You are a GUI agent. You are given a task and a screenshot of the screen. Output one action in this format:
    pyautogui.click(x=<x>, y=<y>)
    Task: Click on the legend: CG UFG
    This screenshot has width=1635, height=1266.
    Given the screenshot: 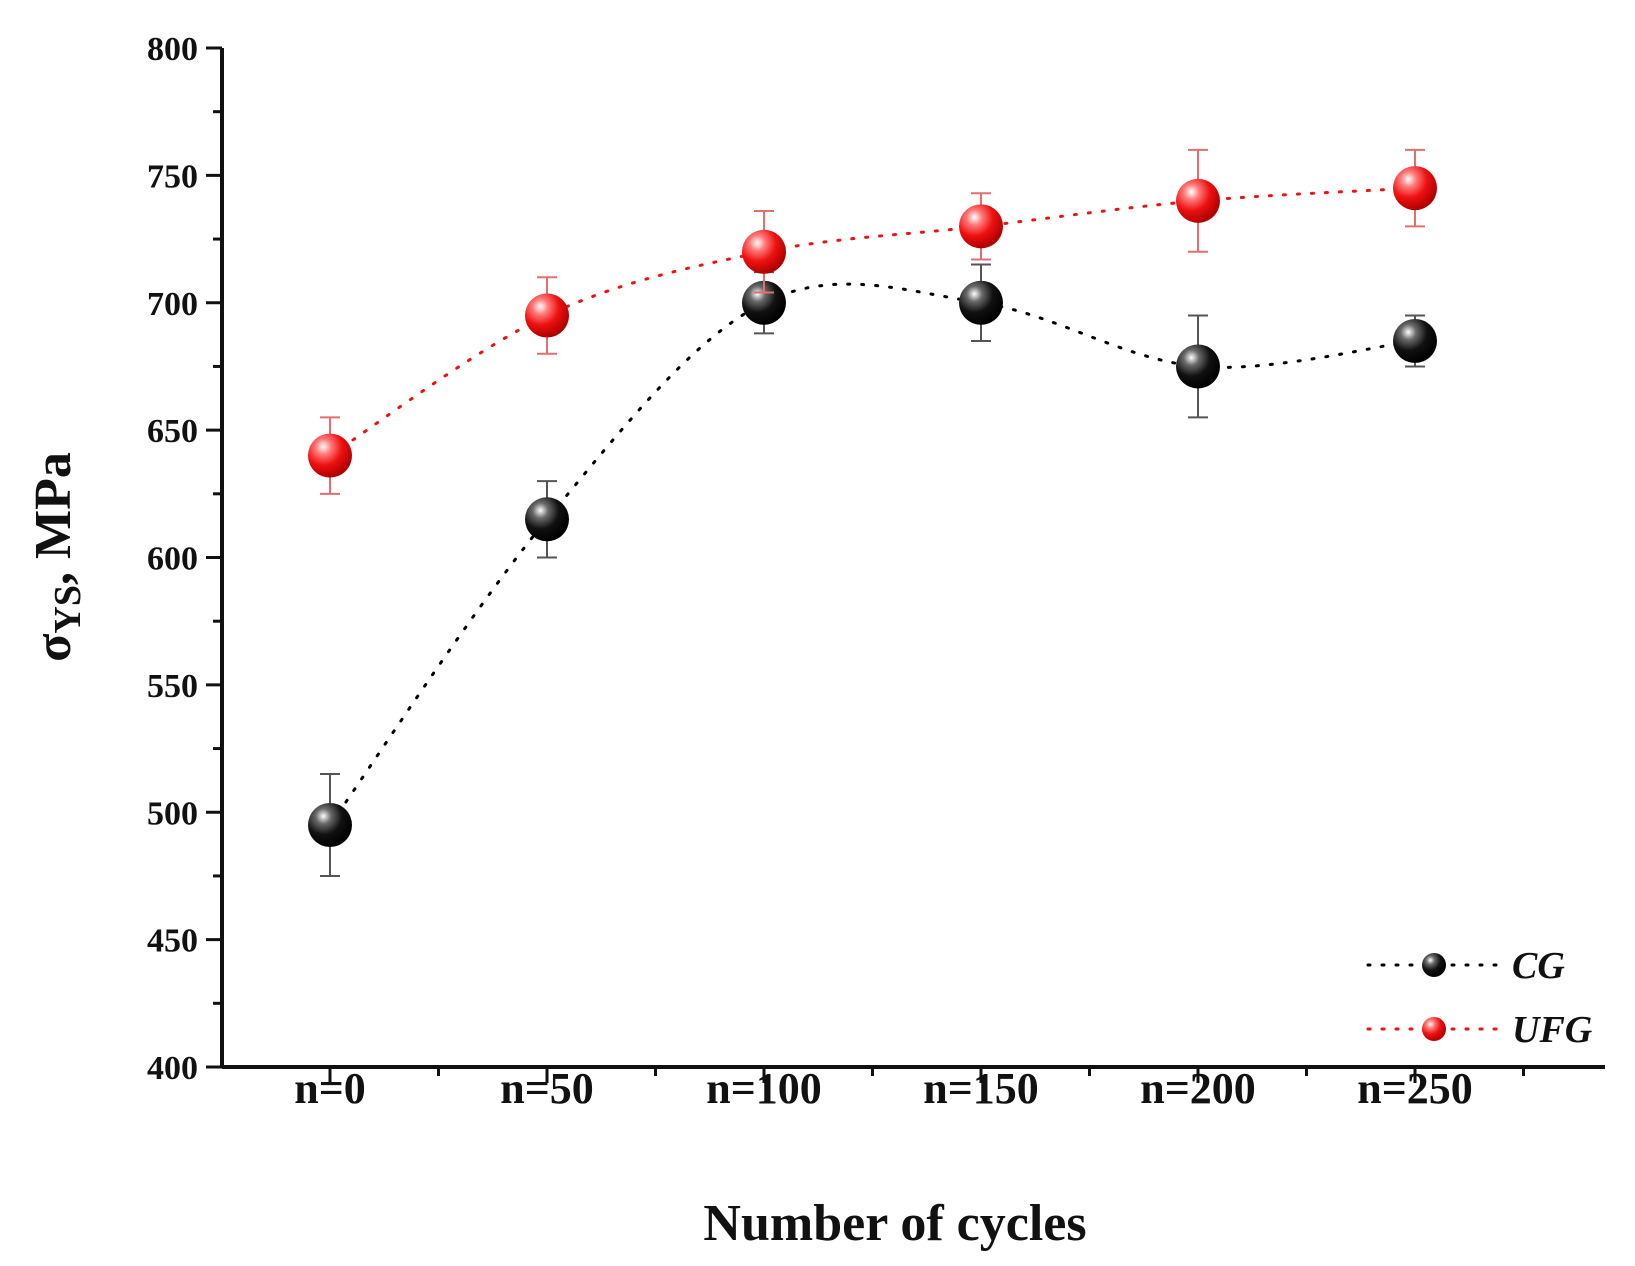 What is the action you would take?
    pyautogui.click(x=1479, y=998)
    